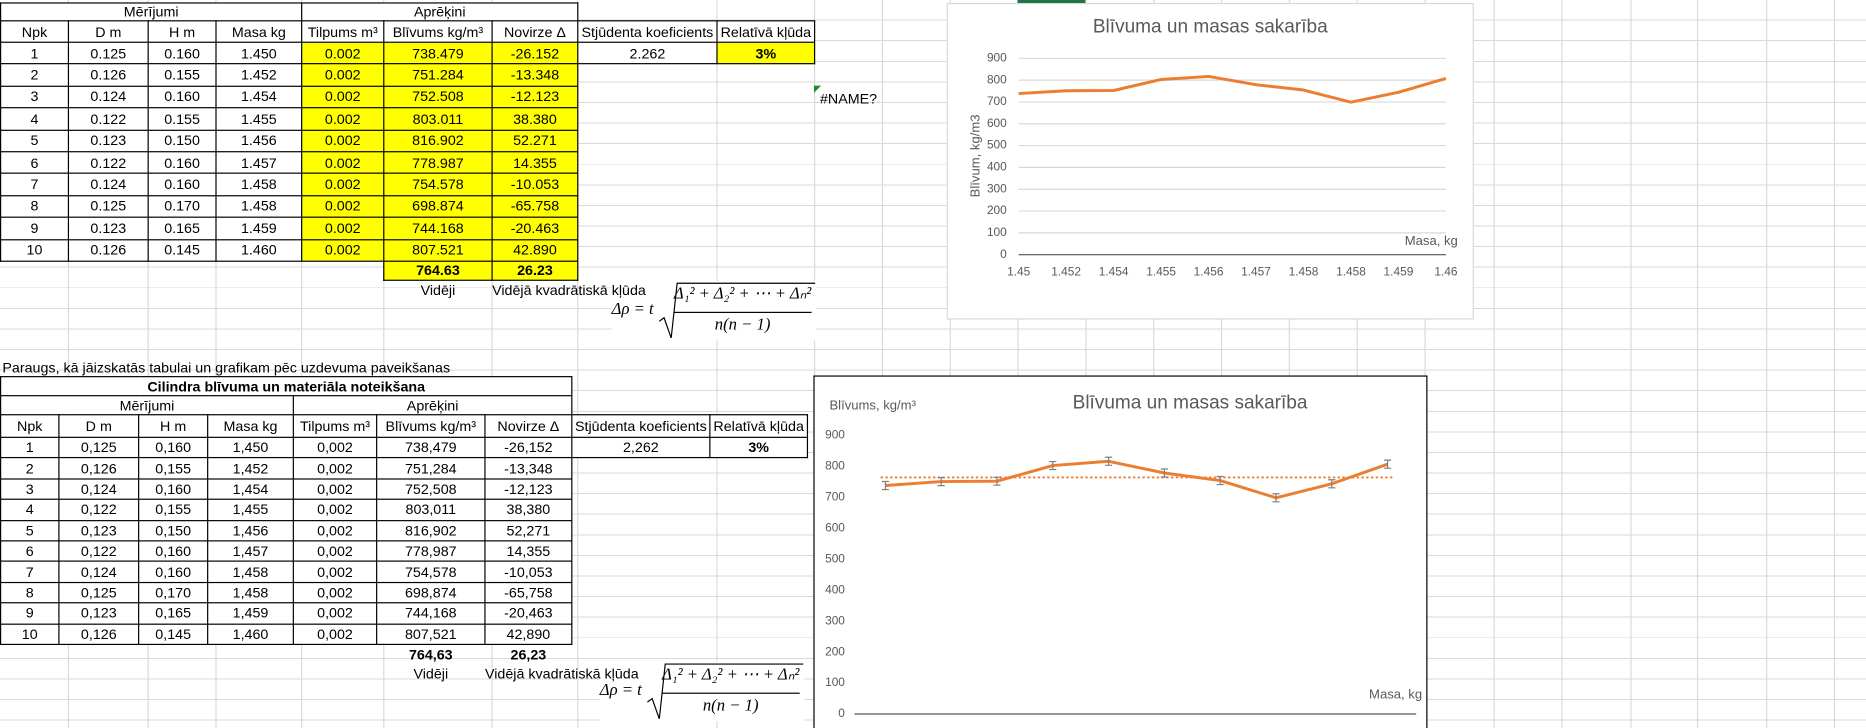 This screenshot has width=1866, height=728. Describe the element at coordinates (250, 551) in the screenshot. I see `table-cell: 1,457` at that location.